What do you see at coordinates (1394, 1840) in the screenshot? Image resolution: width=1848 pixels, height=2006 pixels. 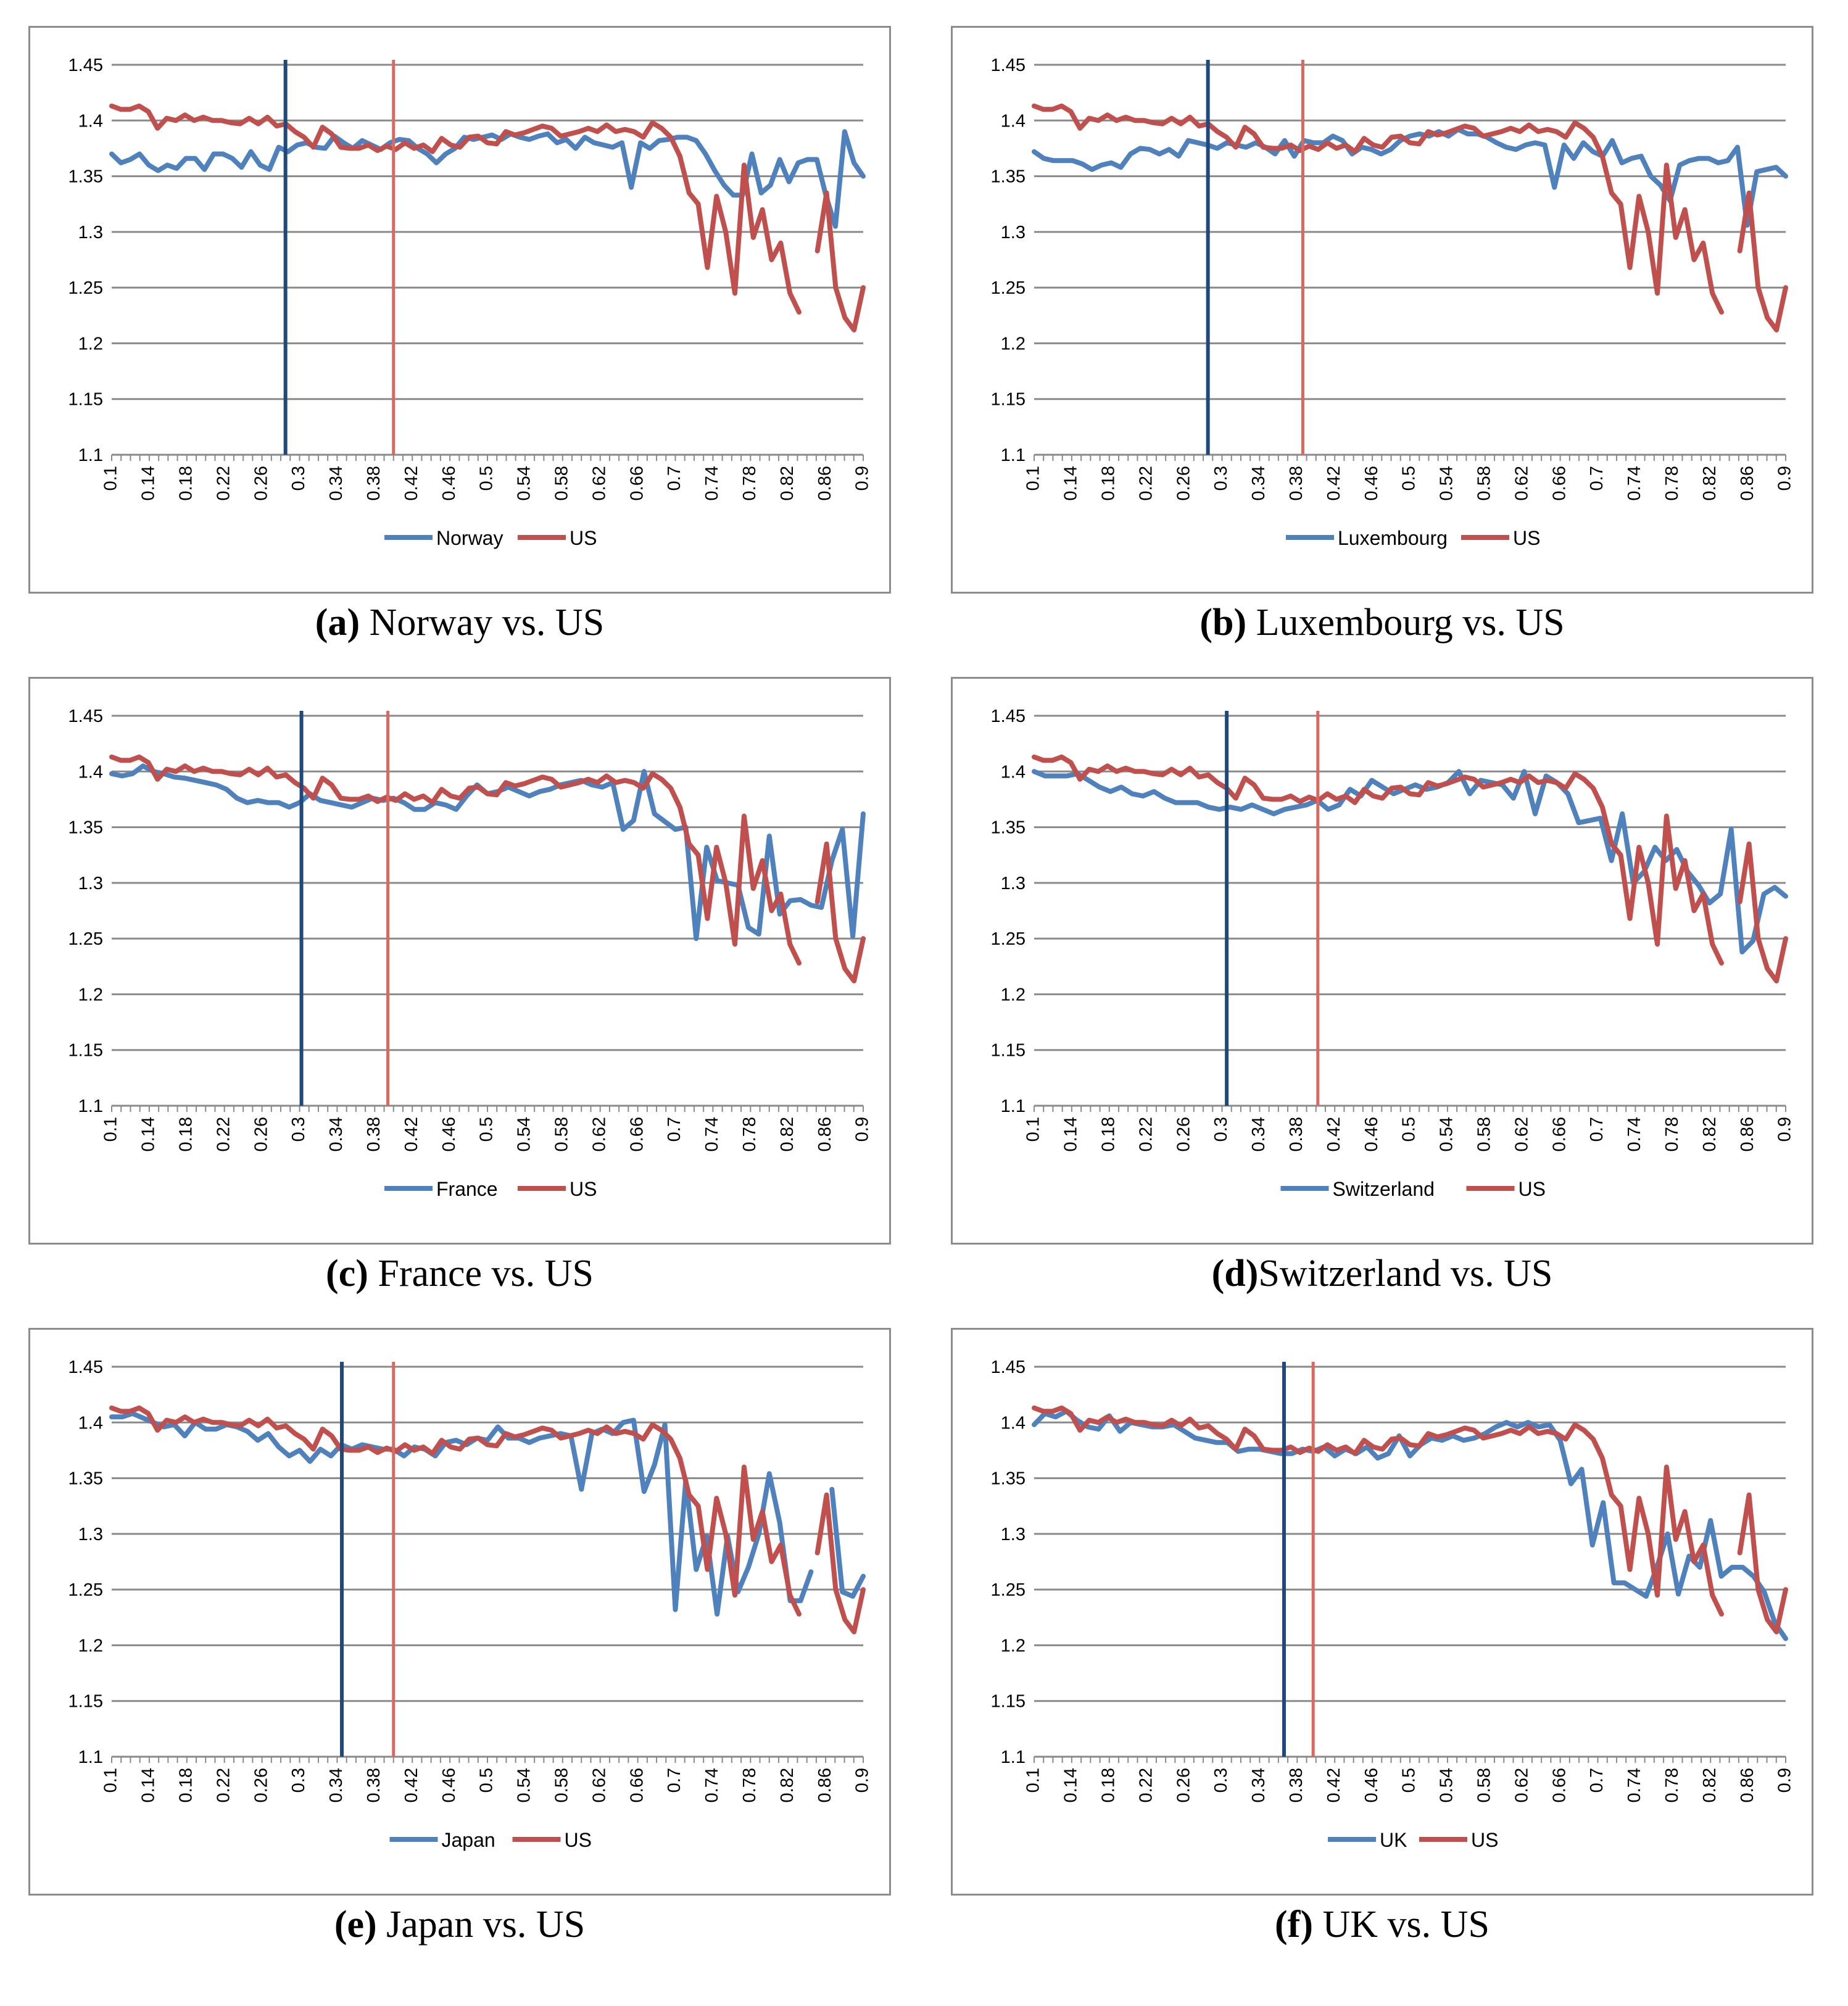 I see `legend-country-label: UK` at bounding box center [1394, 1840].